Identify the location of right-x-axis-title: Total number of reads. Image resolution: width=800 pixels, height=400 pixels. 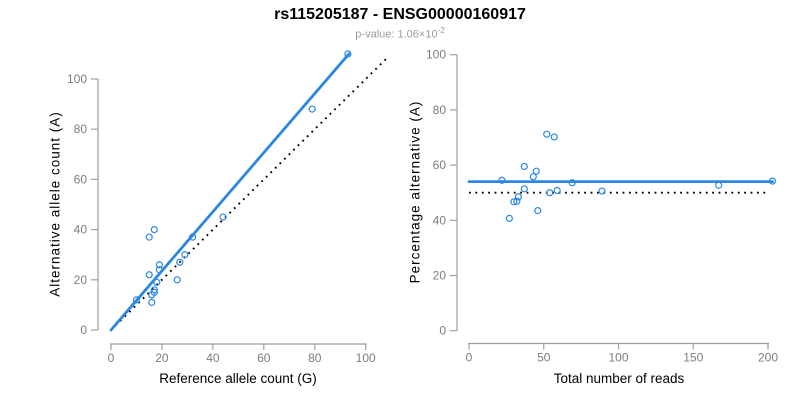
(619, 378).